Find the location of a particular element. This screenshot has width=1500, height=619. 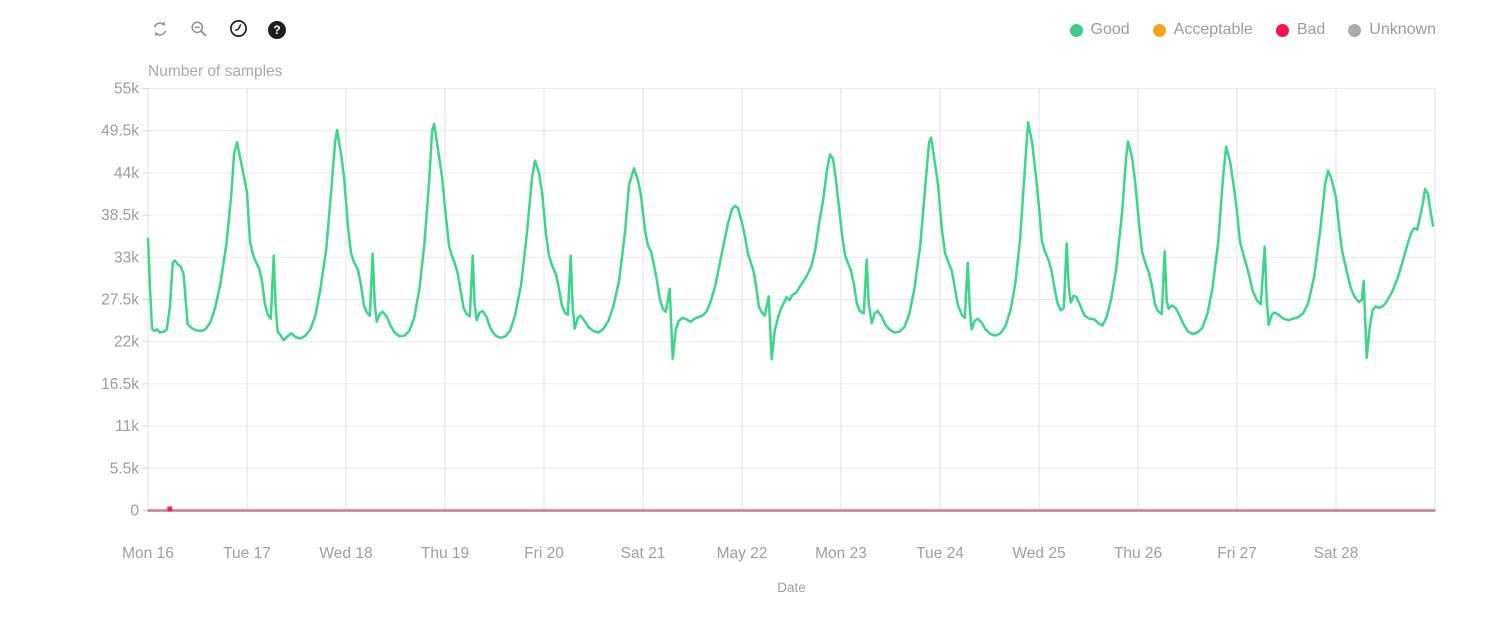

y-tick-label: 16.5k is located at coordinates (120, 384).